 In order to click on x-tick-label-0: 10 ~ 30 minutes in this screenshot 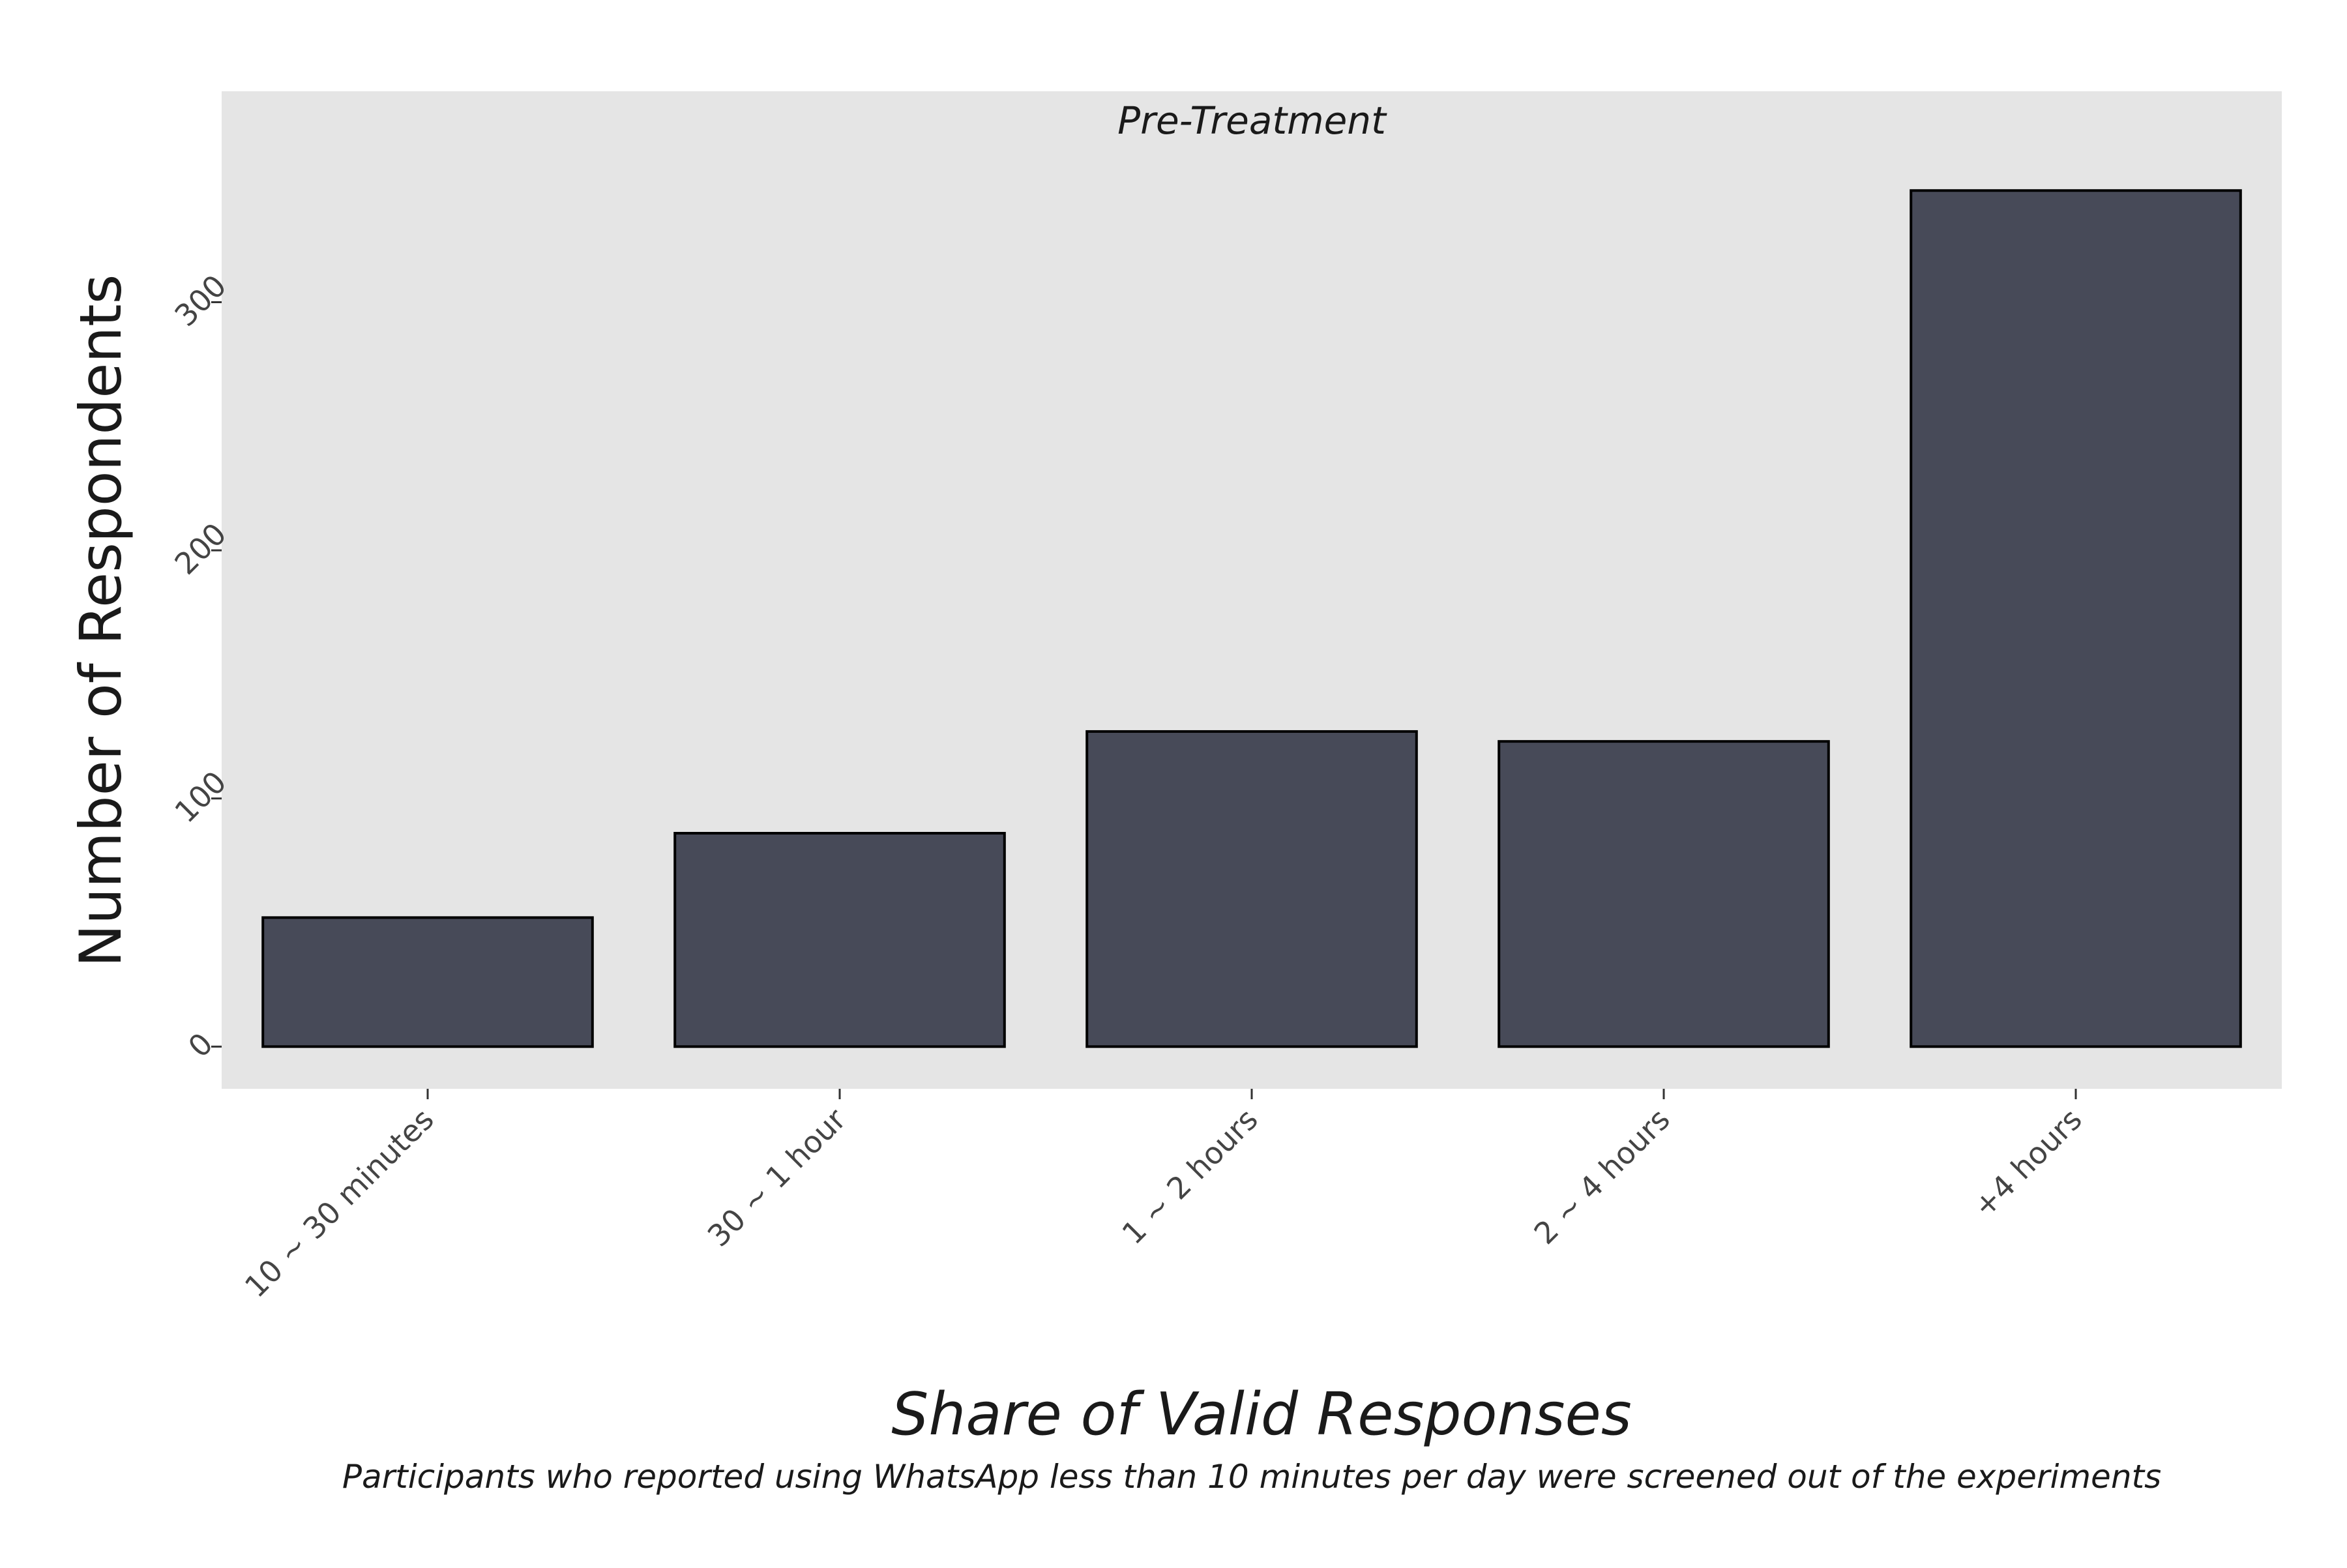, I will do `click(339, 1204)`.